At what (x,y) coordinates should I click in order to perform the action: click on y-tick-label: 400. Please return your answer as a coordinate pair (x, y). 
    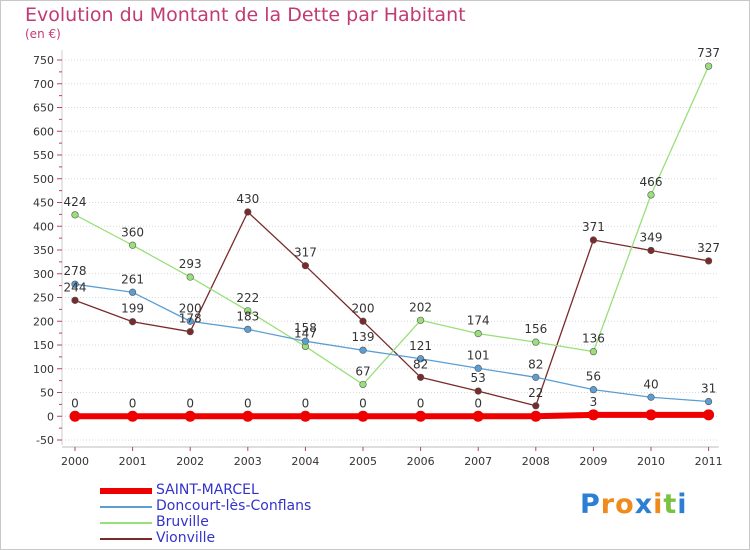
    Looking at the image, I should click on (43, 226).